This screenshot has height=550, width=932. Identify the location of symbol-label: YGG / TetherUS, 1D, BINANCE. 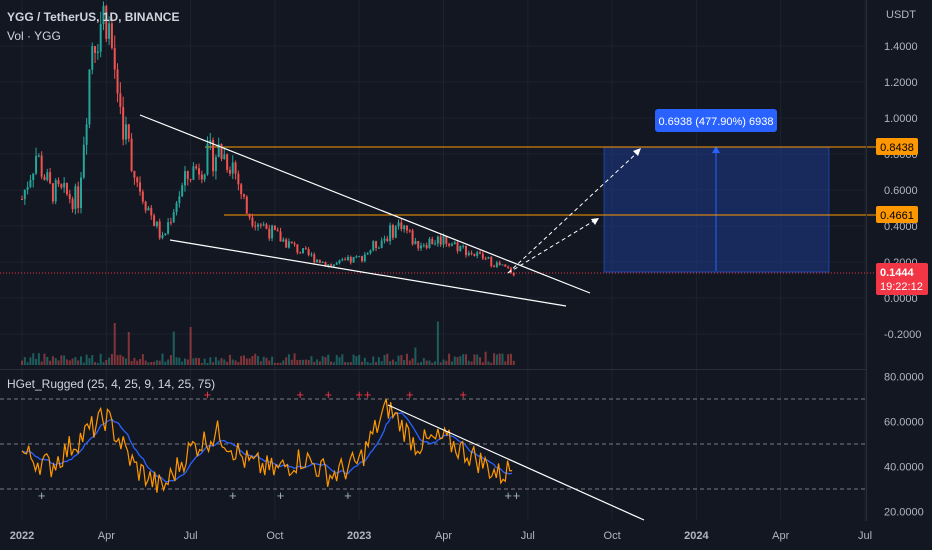
(93, 17).